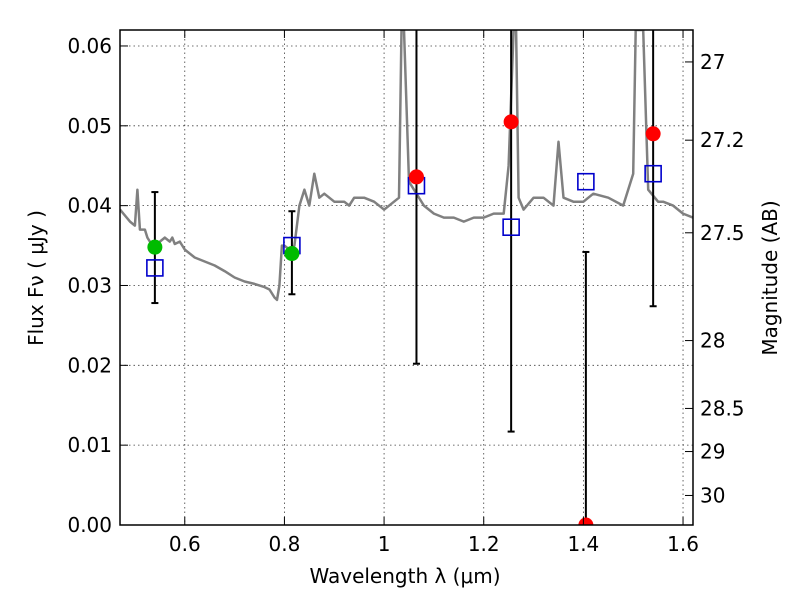 The image size is (800, 600). I want to click on y2-tick-label: 27.5, so click(722, 233).